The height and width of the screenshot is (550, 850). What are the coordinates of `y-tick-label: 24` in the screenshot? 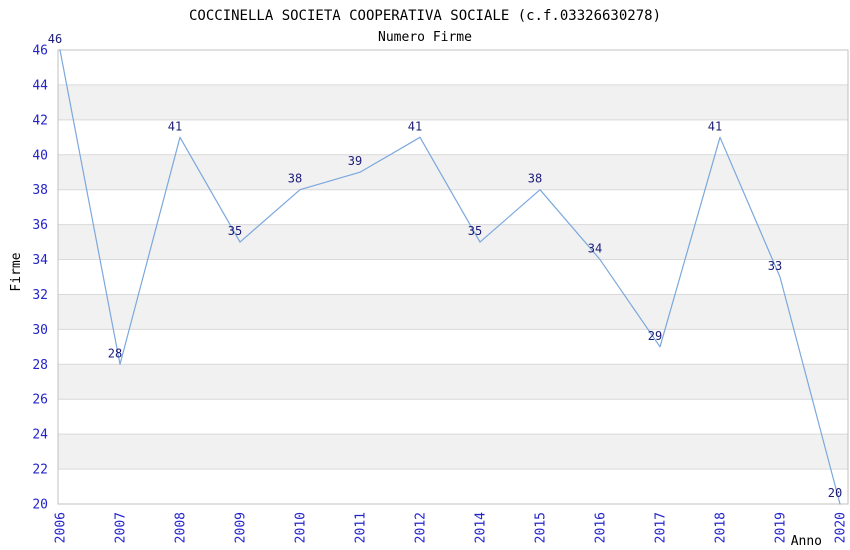 It's located at (40, 435).